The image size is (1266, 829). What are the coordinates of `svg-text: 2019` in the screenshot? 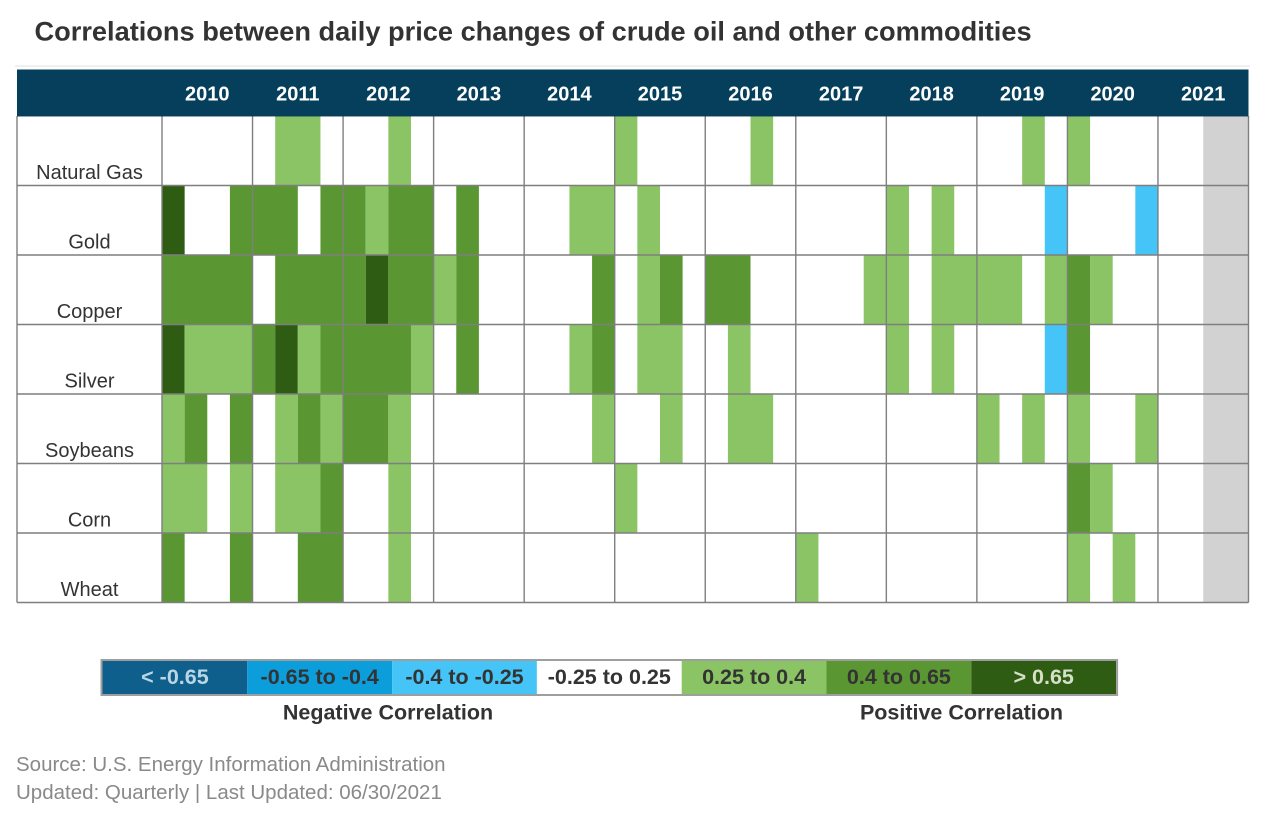 It's located at (1022, 95).